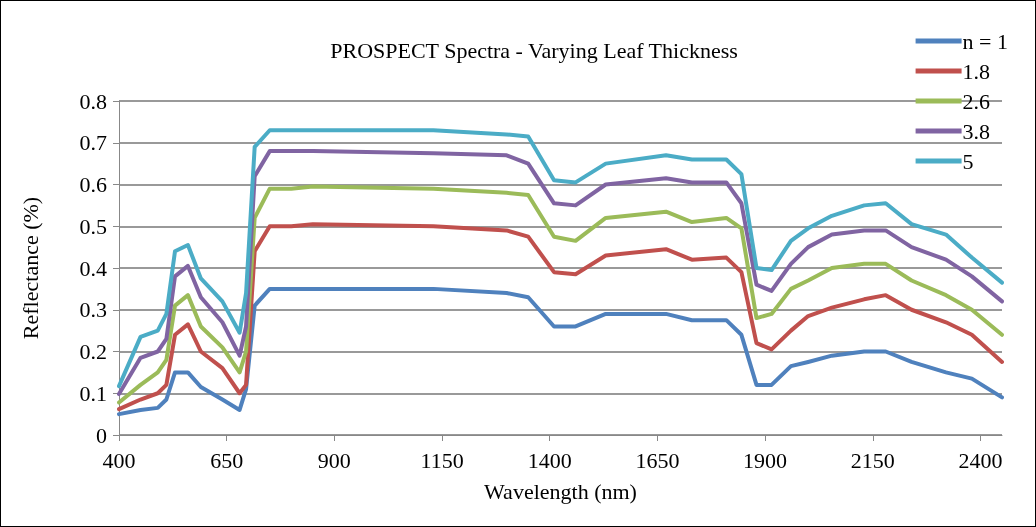 This screenshot has height=527, width=1036. What do you see at coordinates (227, 460) in the screenshot?
I see `x-tick-label: 650` at bounding box center [227, 460].